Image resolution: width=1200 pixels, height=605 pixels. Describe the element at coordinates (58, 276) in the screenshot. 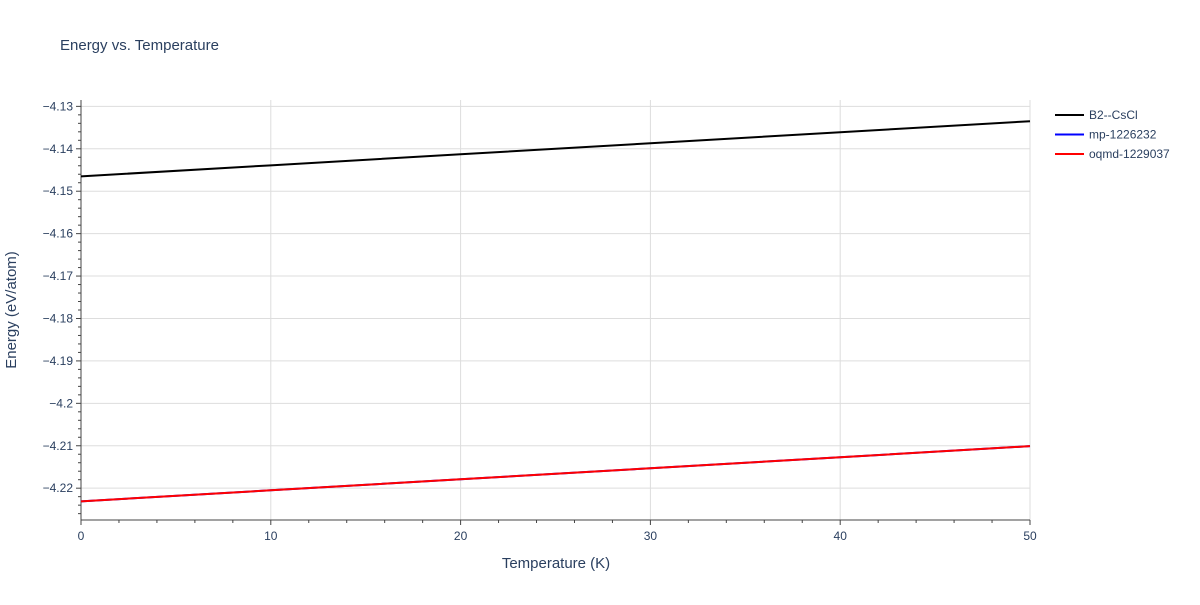

I see `y-tick-label: −4.17` at that location.